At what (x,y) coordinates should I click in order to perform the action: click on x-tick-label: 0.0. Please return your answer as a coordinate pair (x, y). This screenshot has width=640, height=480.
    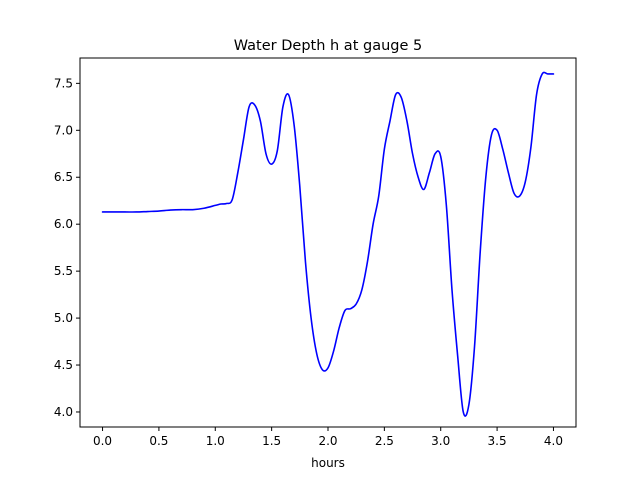
    Looking at the image, I should click on (102, 441).